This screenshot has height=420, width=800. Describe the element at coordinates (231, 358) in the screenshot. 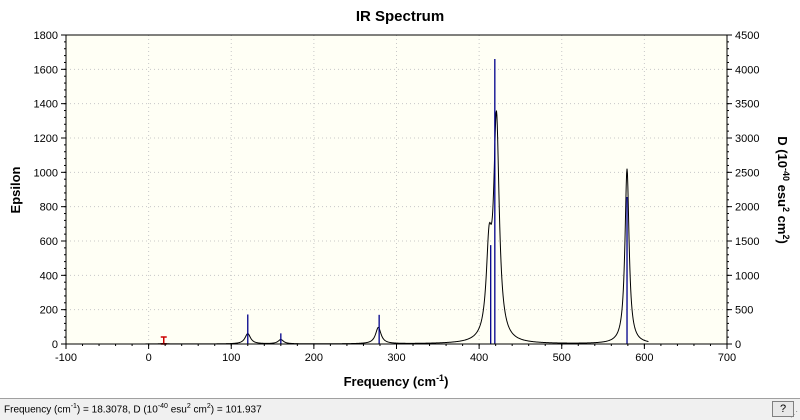

I see `x-tick-label: 100` at that location.